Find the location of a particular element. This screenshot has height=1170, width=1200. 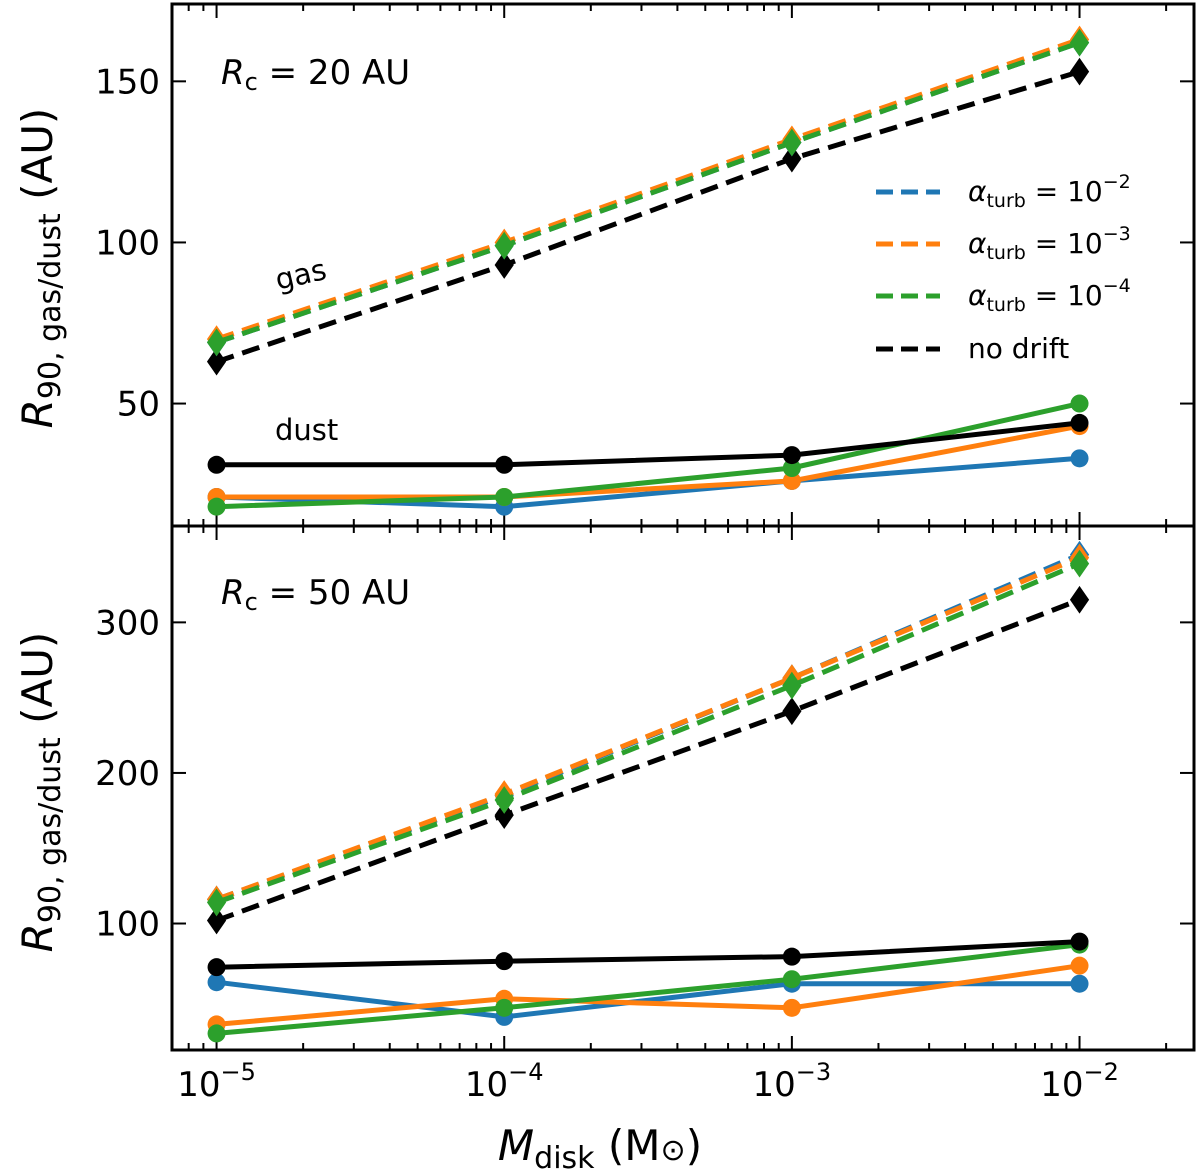

legend-label-blue: αturb = 10−2 is located at coordinates (1049, 191).